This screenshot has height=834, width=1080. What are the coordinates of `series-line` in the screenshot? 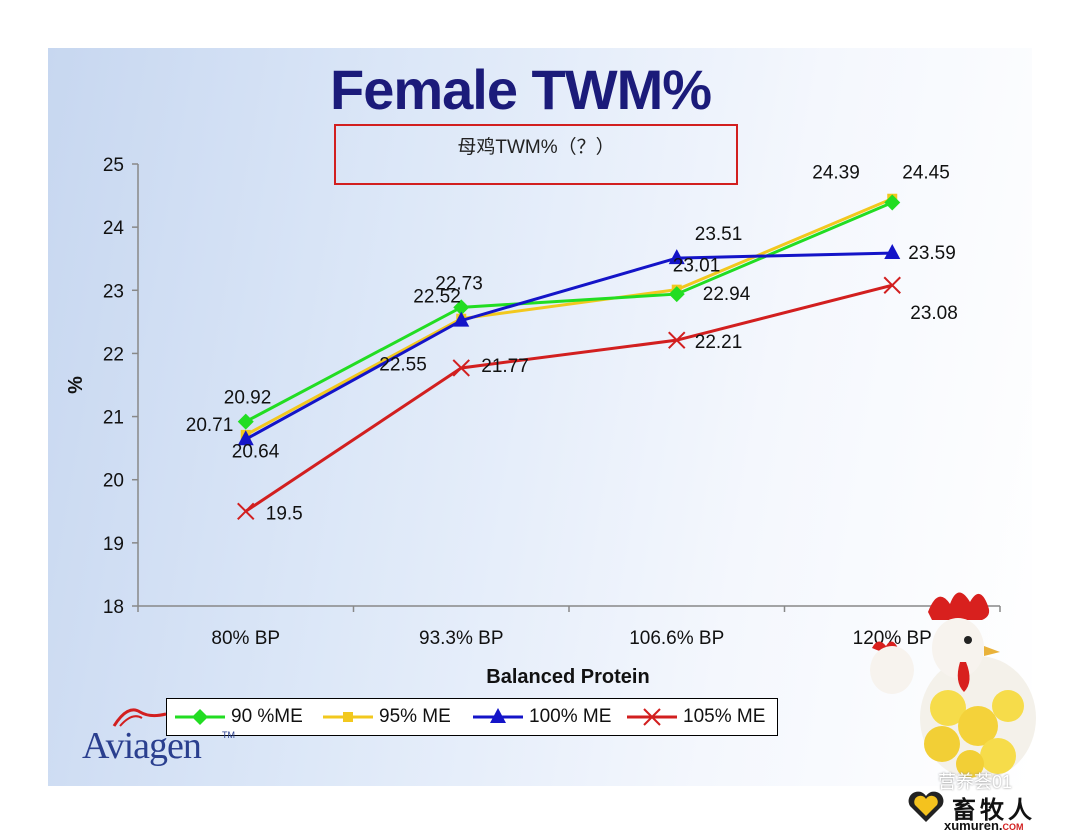 It's located at (569, 346).